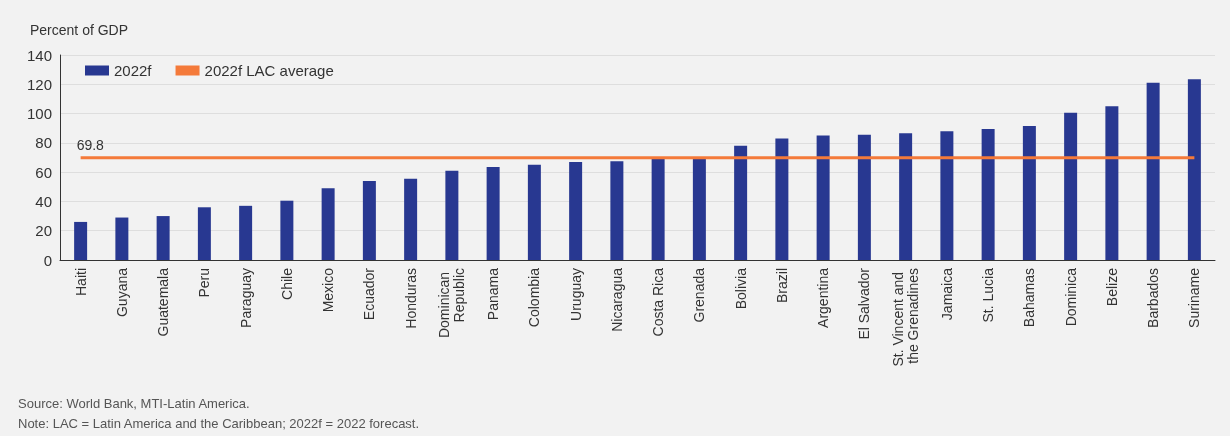 The image size is (1230, 436). I want to click on x-tick-label: St. Lucia, so click(988, 295).